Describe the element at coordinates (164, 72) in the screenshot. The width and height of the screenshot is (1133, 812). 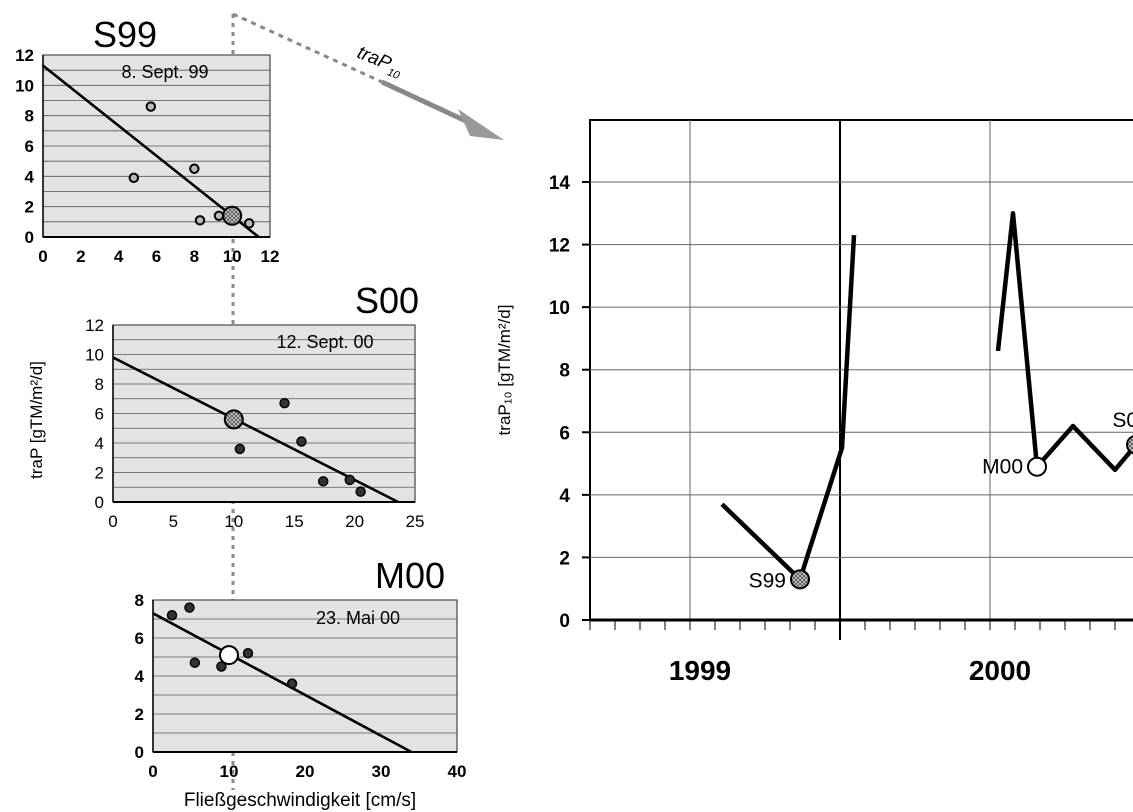
I see `date-label: 8. Sept. 99` at that location.